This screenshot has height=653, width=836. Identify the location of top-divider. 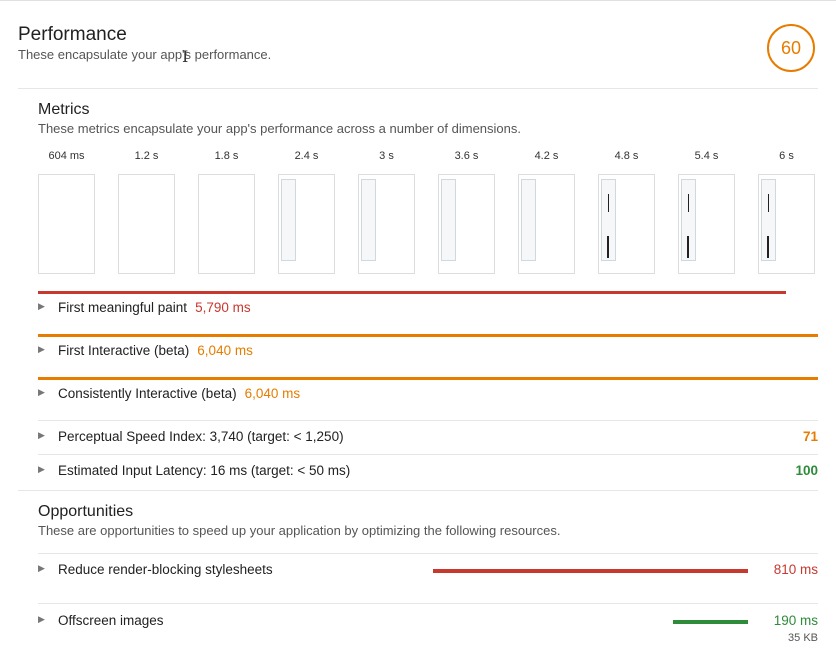
(418, 2).